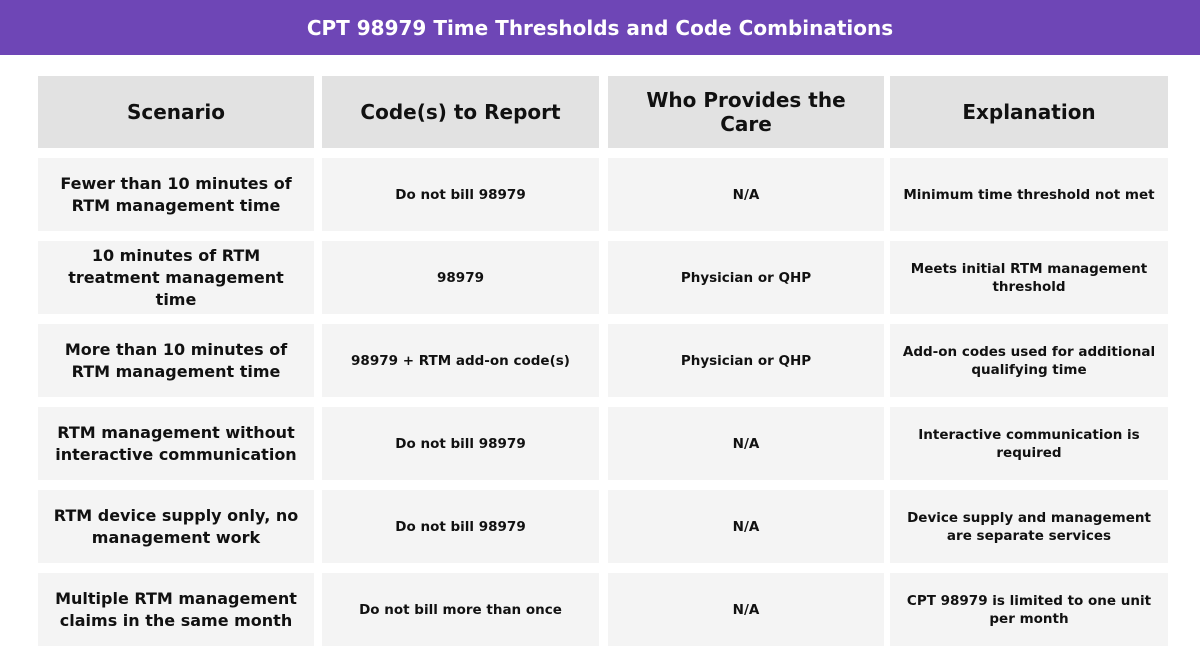 This screenshot has width=1200, height=662. What do you see at coordinates (460, 112) in the screenshot?
I see `column-header: Code(s) to Report` at bounding box center [460, 112].